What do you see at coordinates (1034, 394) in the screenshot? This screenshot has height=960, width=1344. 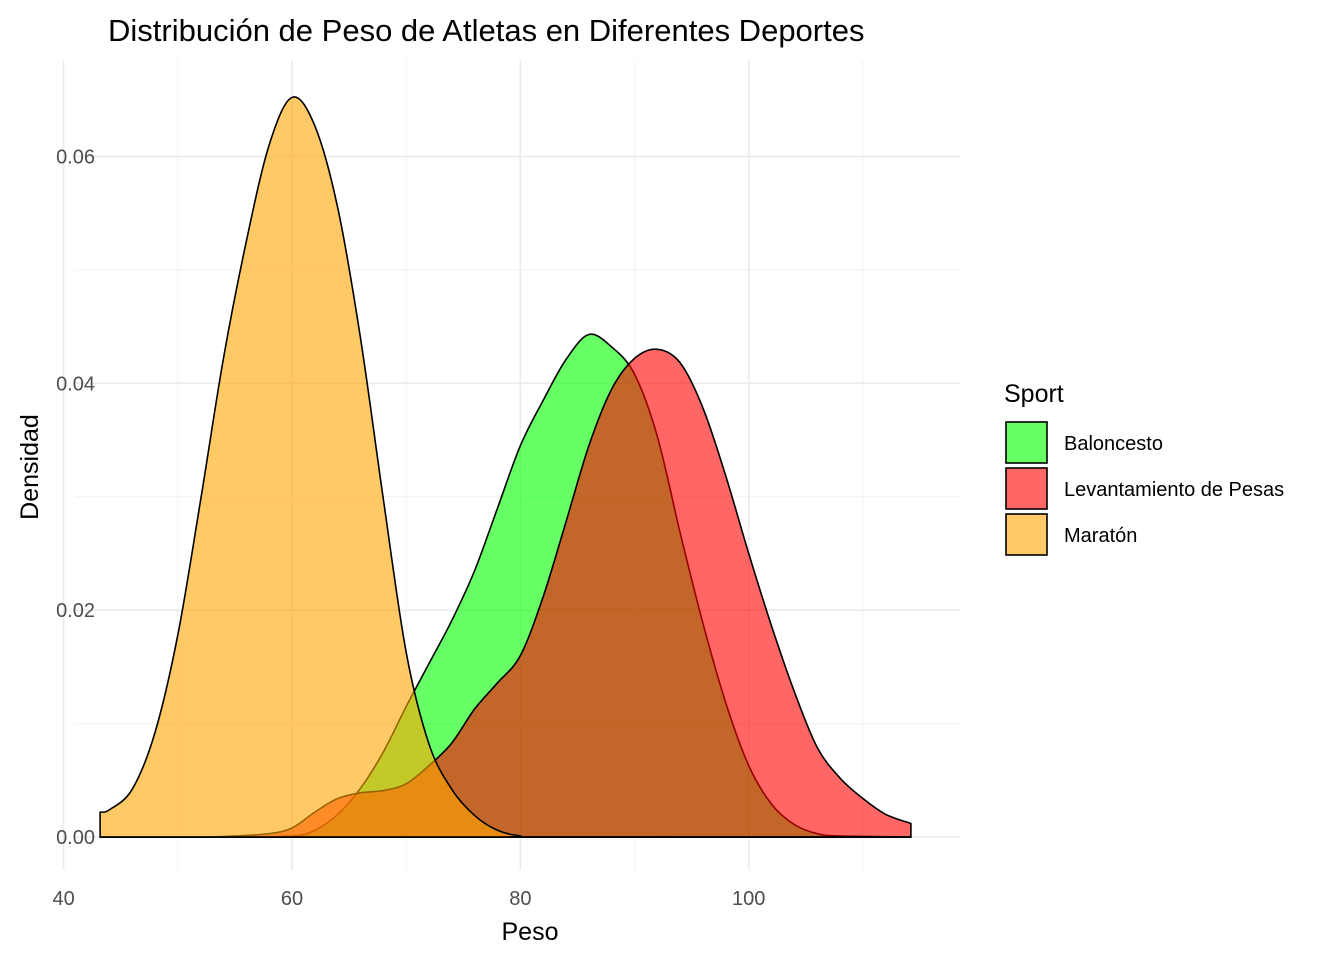 I see `legend-title: Sport` at bounding box center [1034, 394].